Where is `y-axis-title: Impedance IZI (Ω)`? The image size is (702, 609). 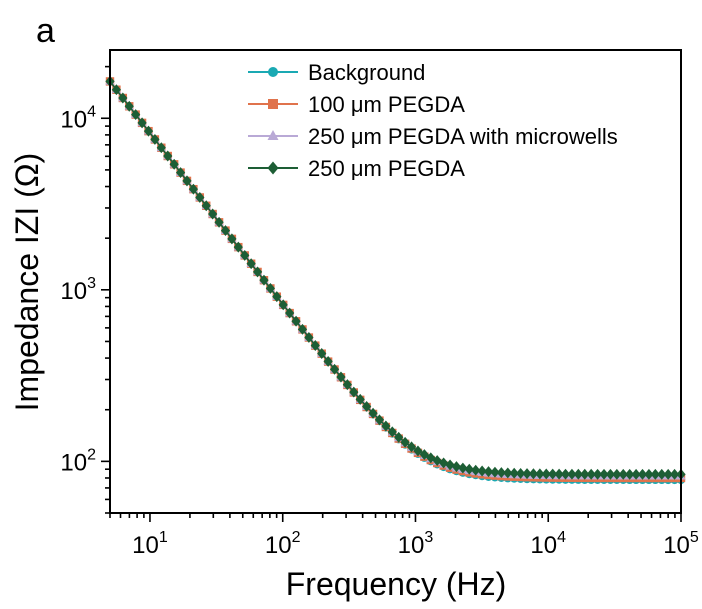
y-axis-title: Impedance IZI (Ω) is located at coordinates (27, 282).